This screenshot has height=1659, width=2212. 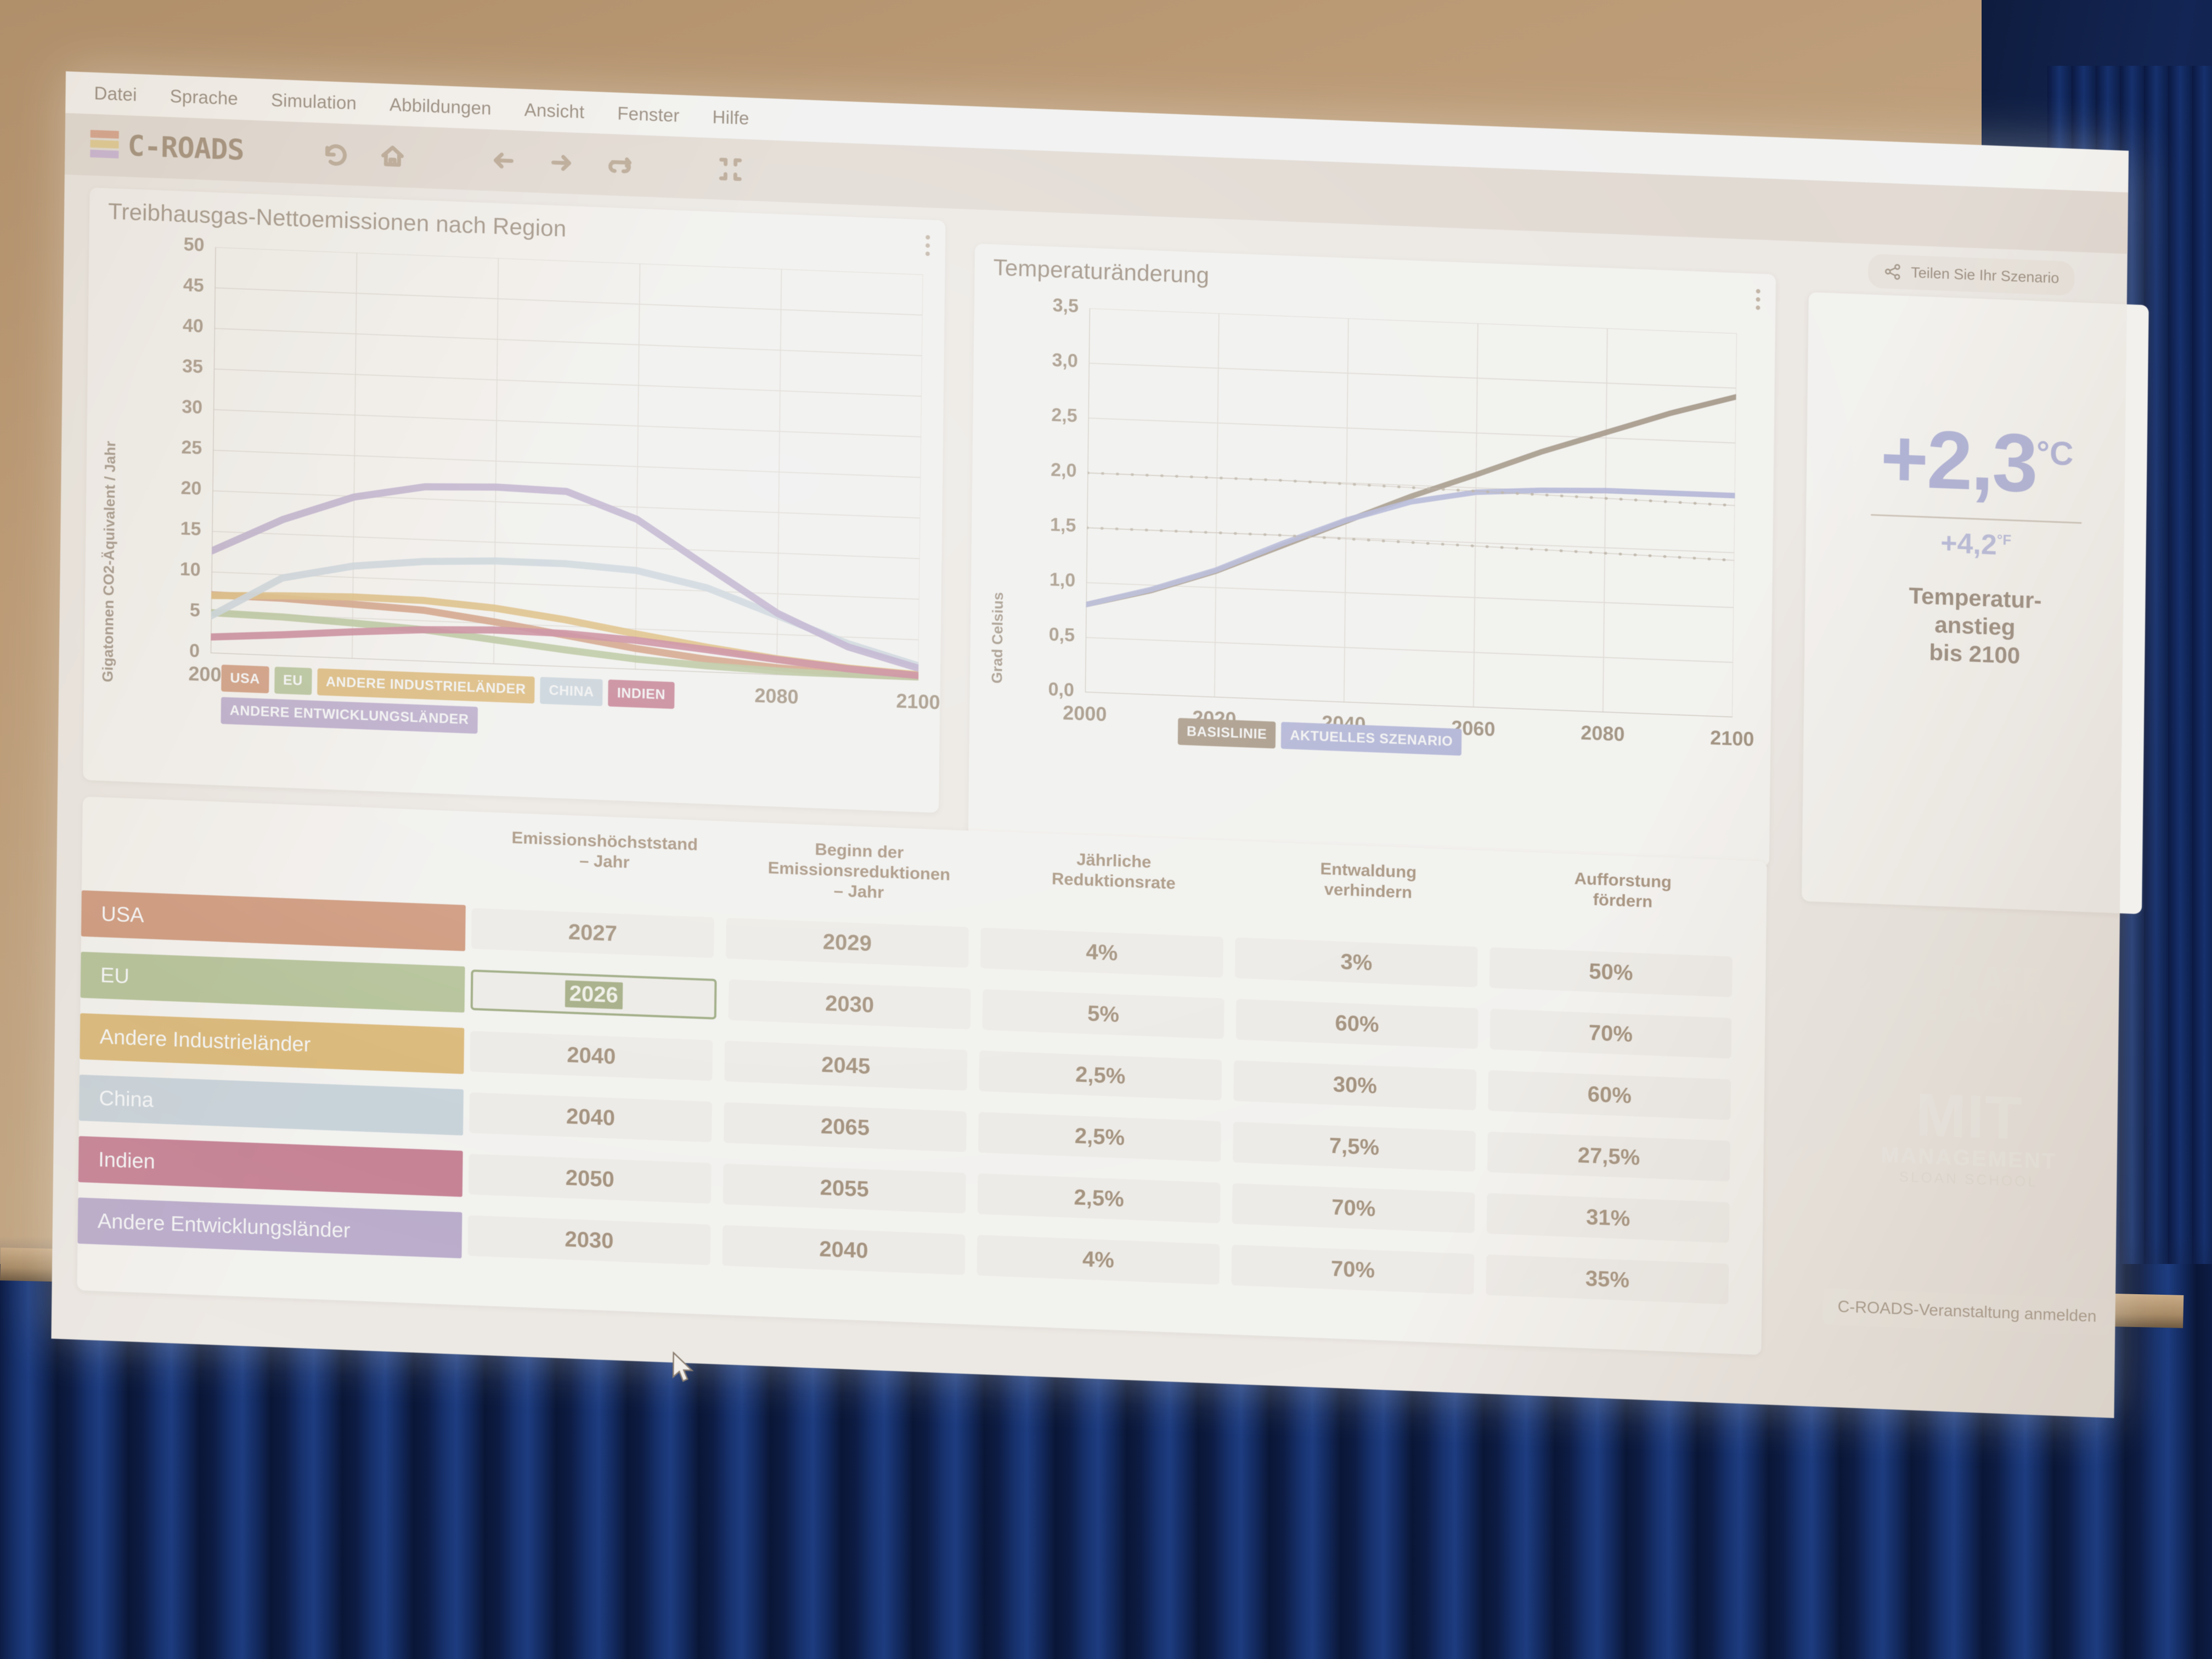 I want to click on table-row-region-label: Indien, so click(x=270, y=1166).